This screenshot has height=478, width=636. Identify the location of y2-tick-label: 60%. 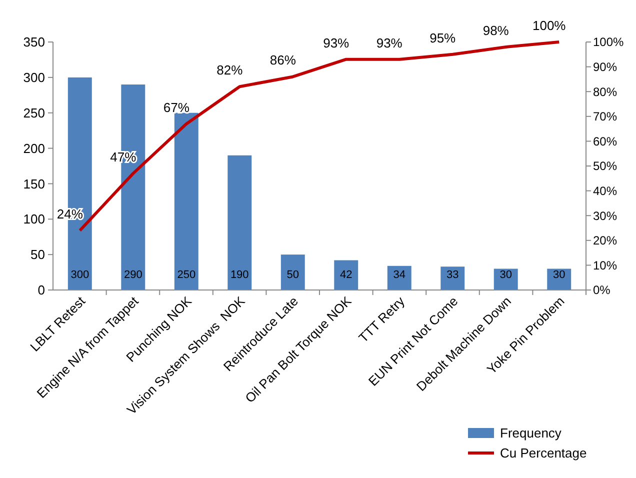
(605, 141).